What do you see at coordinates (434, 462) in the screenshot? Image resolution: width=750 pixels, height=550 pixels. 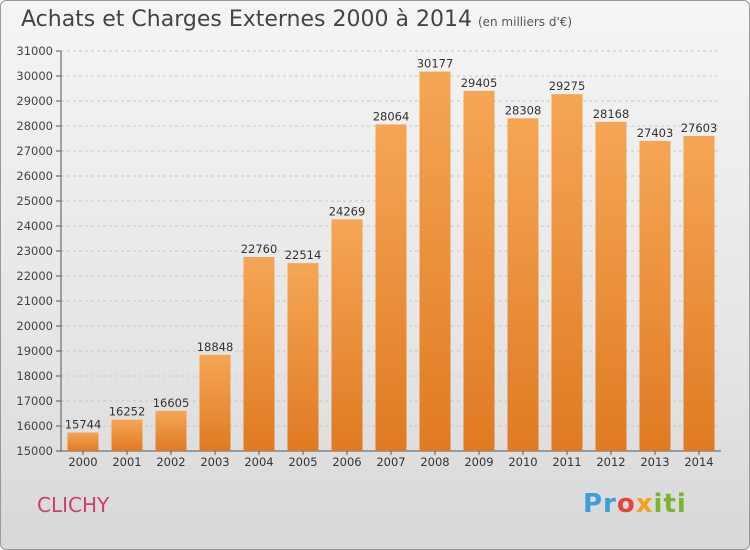 I see `x-tick-label: 2008` at bounding box center [434, 462].